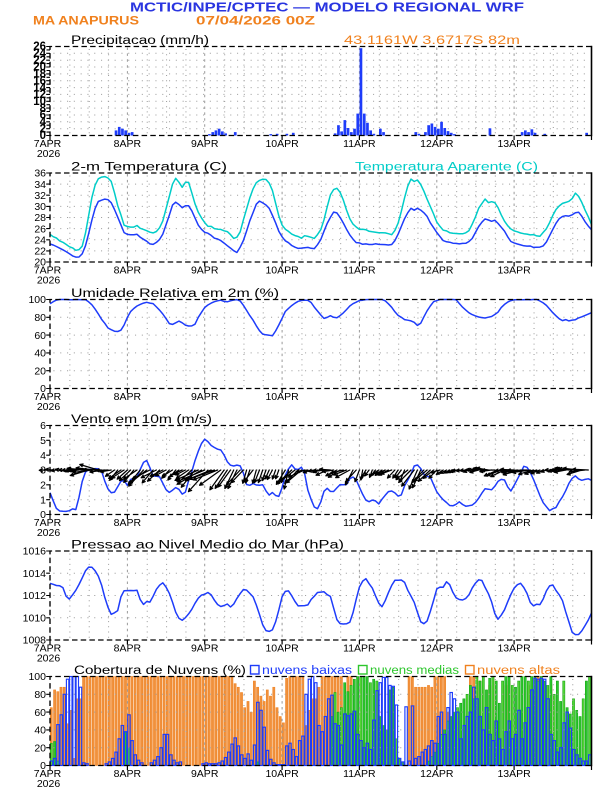 The height and width of the screenshot is (792, 612). What do you see at coordinates (35, 552) in the screenshot?
I see `svg-text: 1016` at bounding box center [35, 552].